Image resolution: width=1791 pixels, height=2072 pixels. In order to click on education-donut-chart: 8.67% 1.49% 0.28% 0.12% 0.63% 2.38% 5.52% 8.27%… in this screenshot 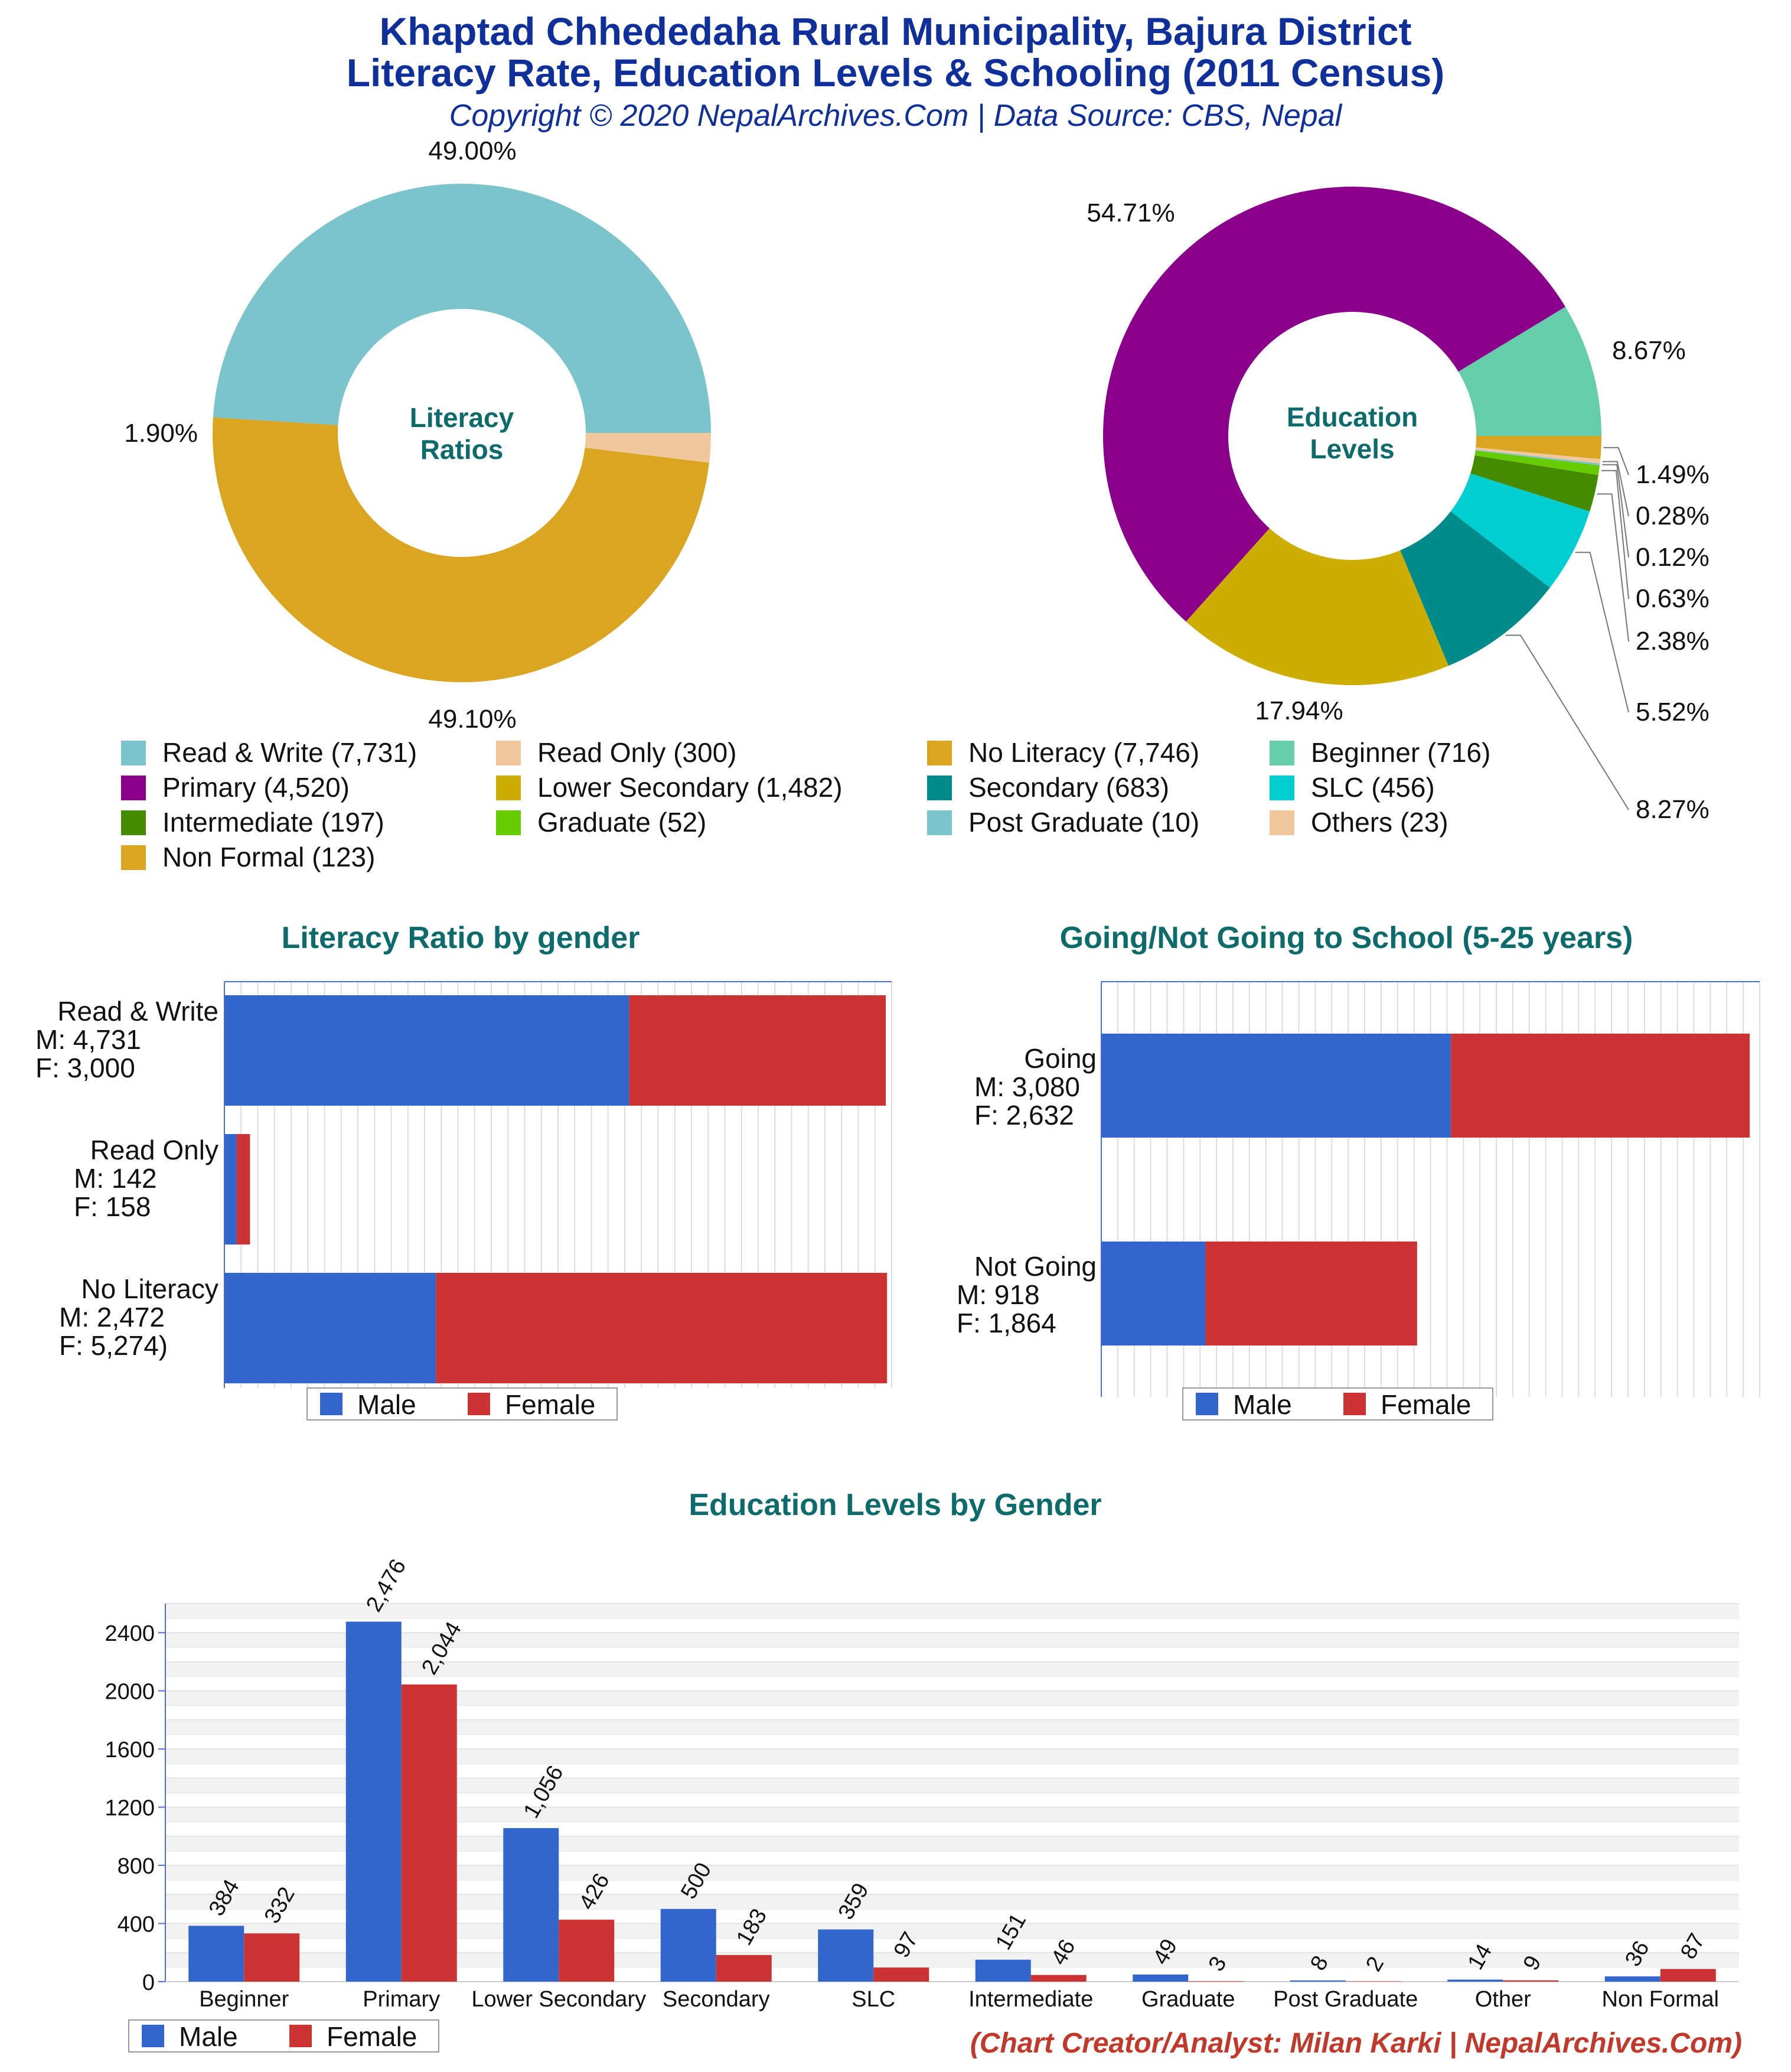, I will do `click(1398, 505)`.